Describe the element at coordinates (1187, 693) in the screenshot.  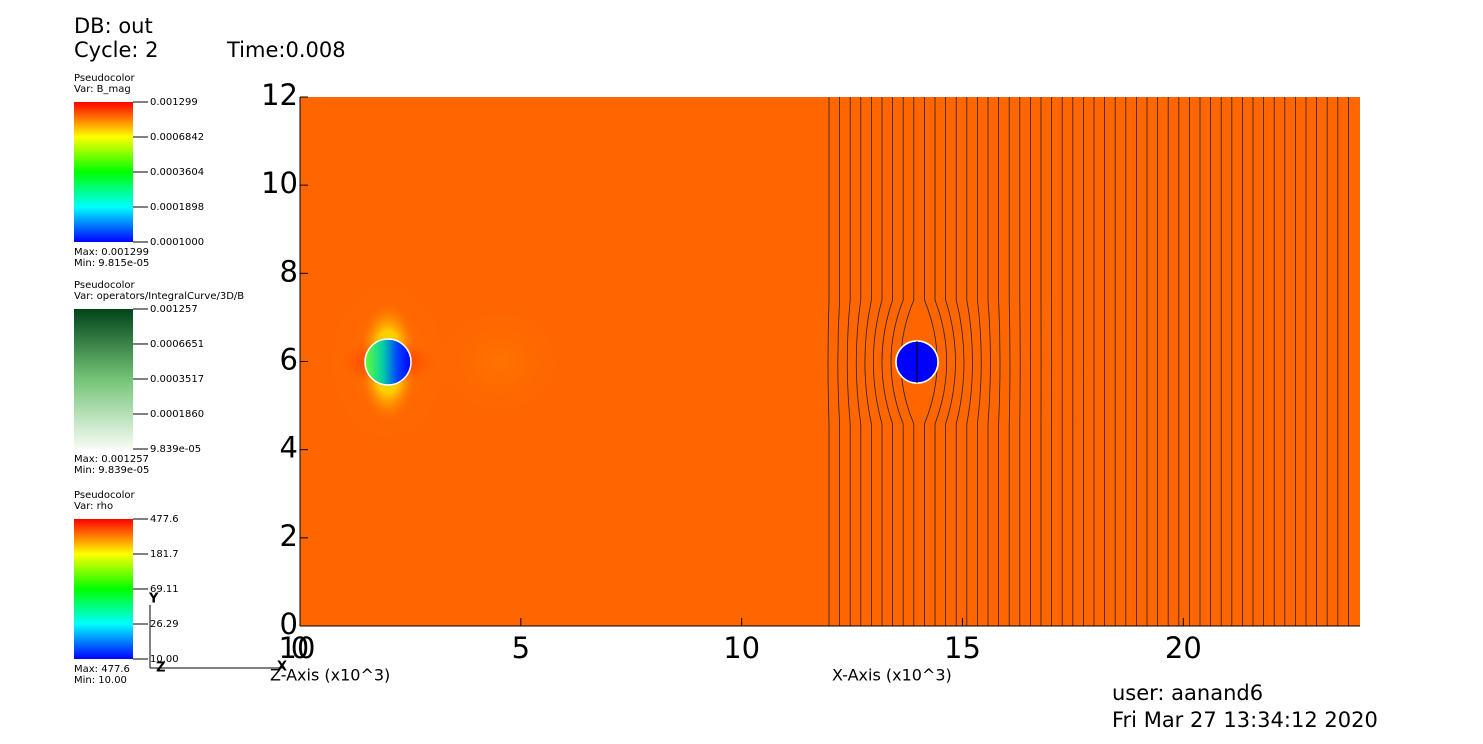
I see `user-label: user: aanand6` at that location.